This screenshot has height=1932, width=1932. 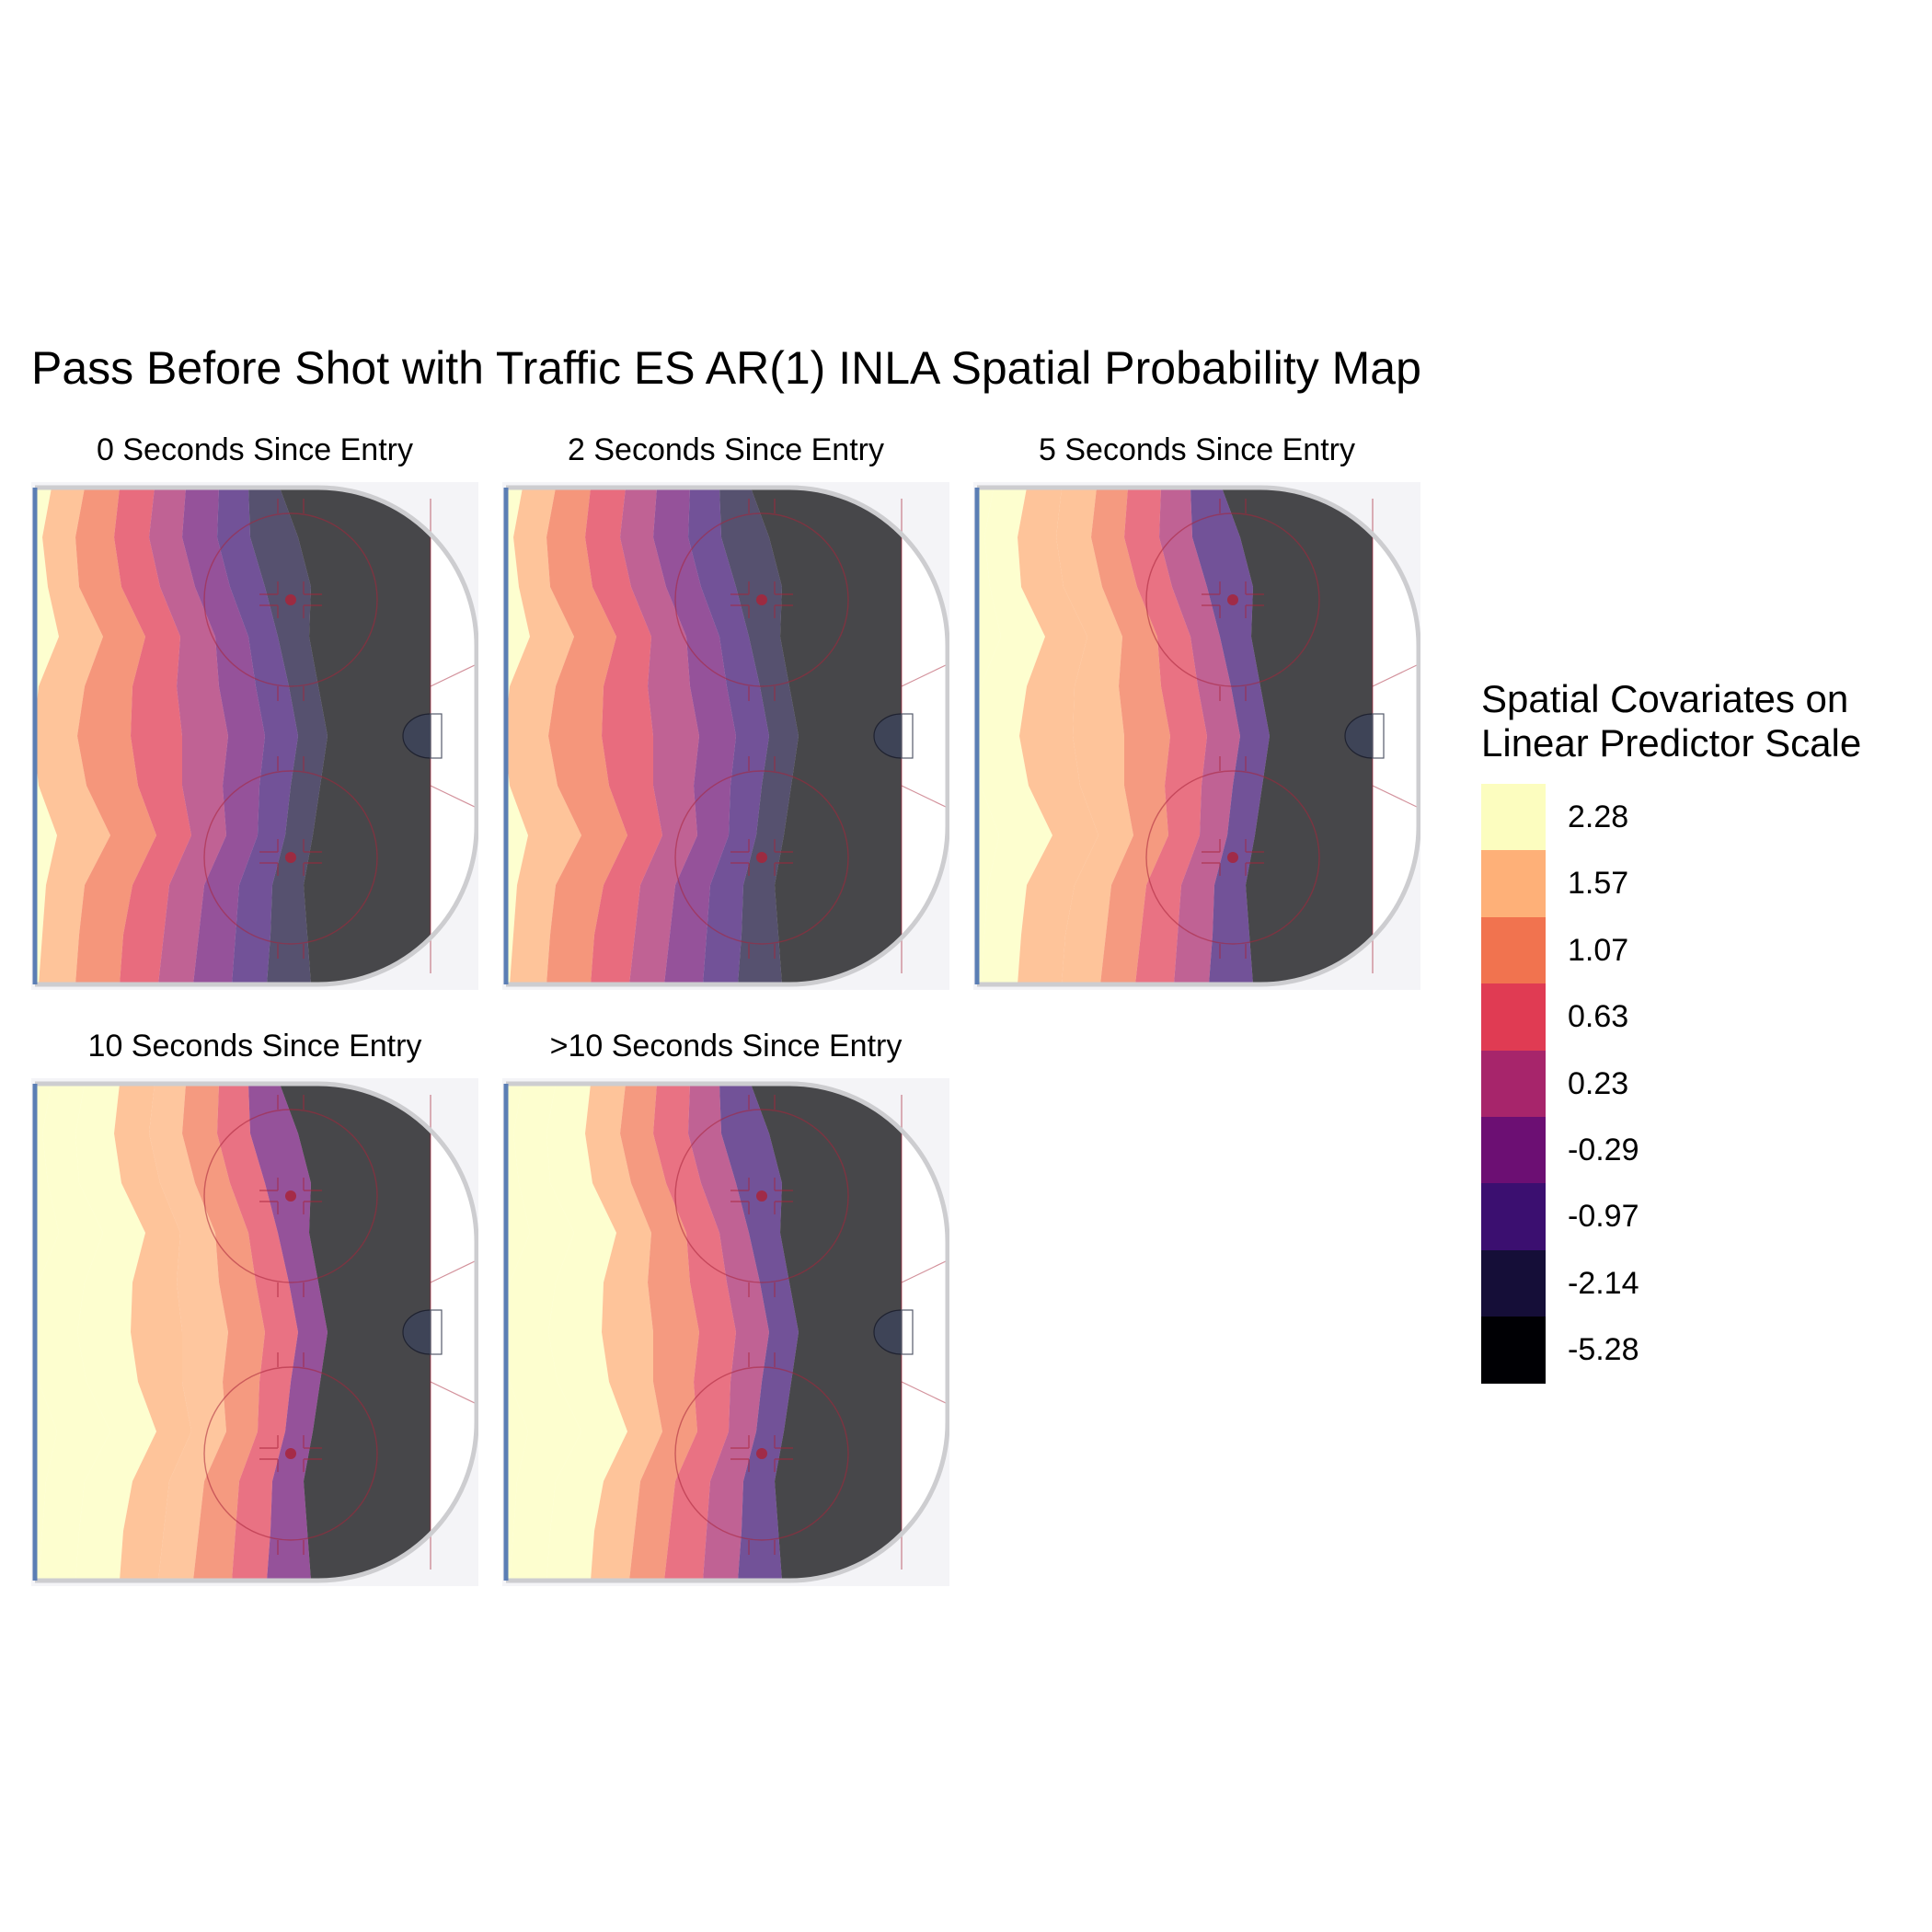 What do you see at coordinates (1598, 816) in the screenshot?
I see `legend-label: 2.28` at bounding box center [1598, 816].